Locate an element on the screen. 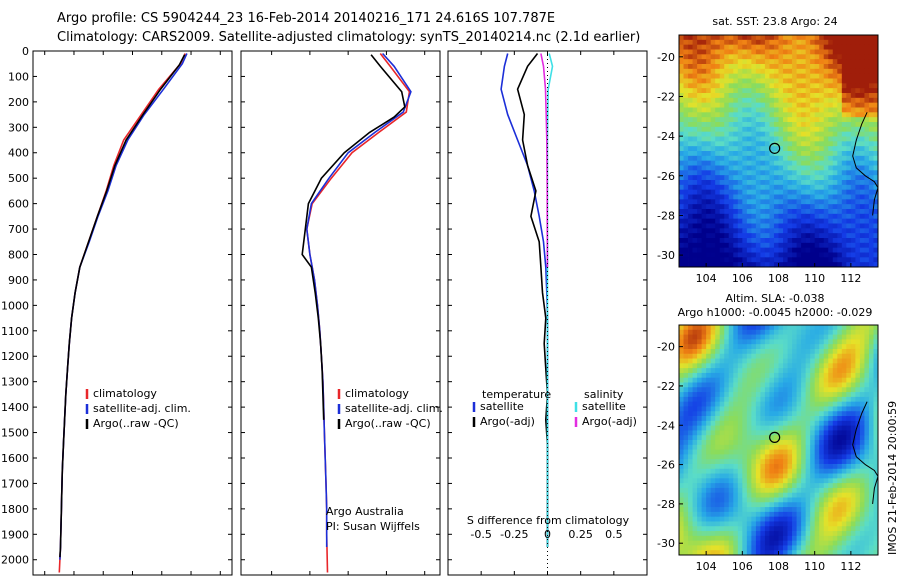  x-tick-label: 1 is located at coordinates (580, 579).